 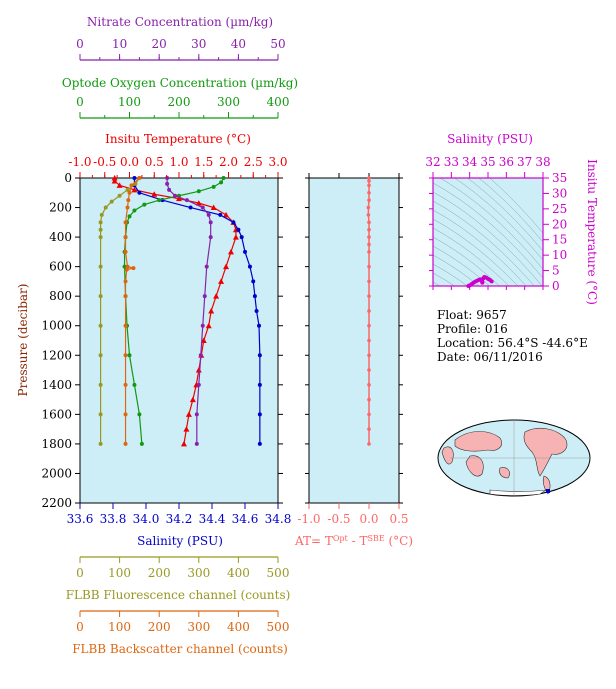 What do you see at coordinates (175, 311) in the screenshot?
I see `temperature-profile-line` at bounding box center [175, 311].